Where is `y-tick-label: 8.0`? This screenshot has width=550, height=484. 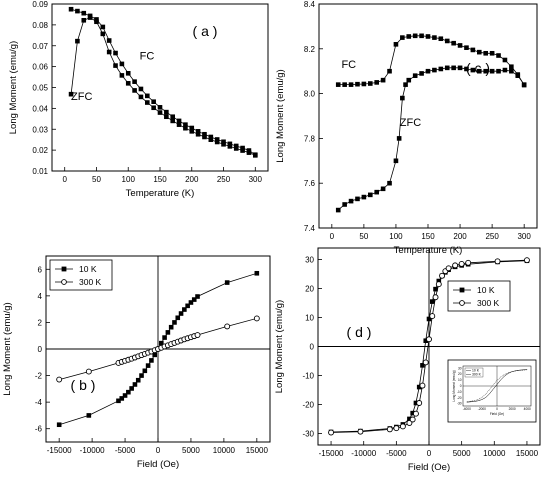
y-tick-label: 8.0 is located at coordinates (310, 94).